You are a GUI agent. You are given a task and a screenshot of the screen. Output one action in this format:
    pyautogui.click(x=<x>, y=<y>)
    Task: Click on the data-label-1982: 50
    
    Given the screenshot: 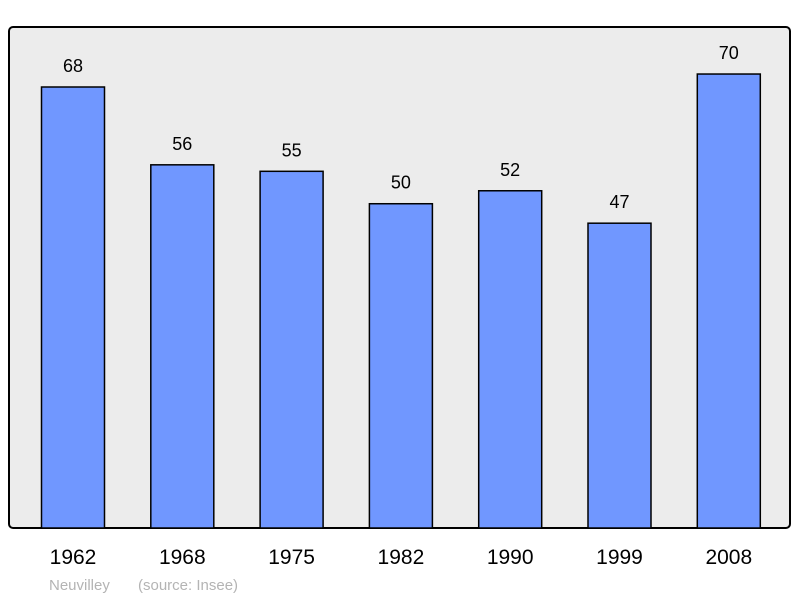 What is the action you would take?
    pyautogui.click(x=401, y=183)
    